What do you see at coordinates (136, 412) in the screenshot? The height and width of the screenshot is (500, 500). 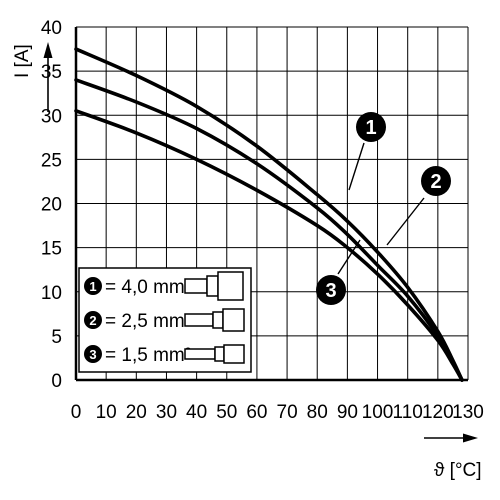 I see `x-tick-label: 20` at bounding box center [136, 412].